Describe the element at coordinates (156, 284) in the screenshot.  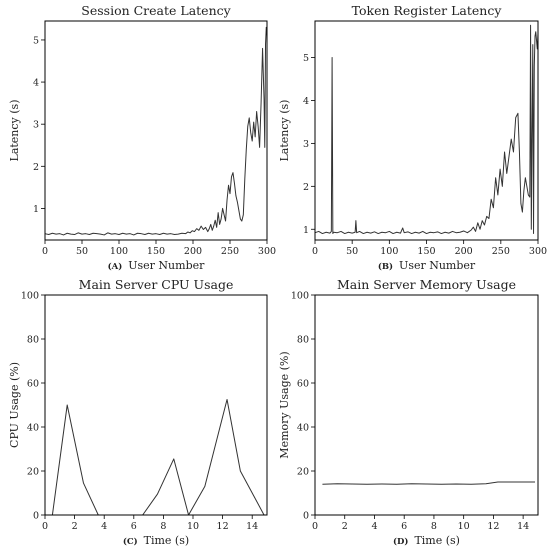
I see `chart-title: Main Server CPU Usage` at that location.